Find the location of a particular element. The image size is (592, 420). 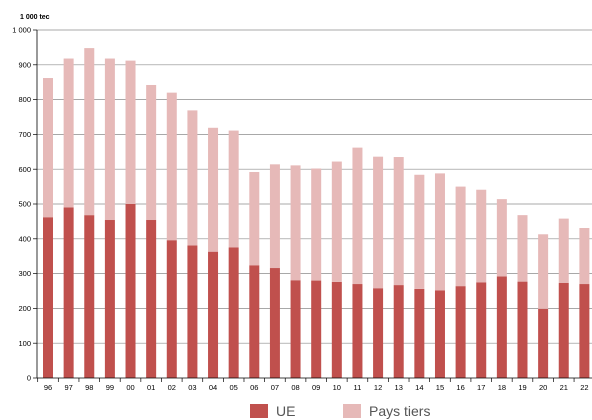

y-tick-label: 300 is located at coordinates (24, 273).